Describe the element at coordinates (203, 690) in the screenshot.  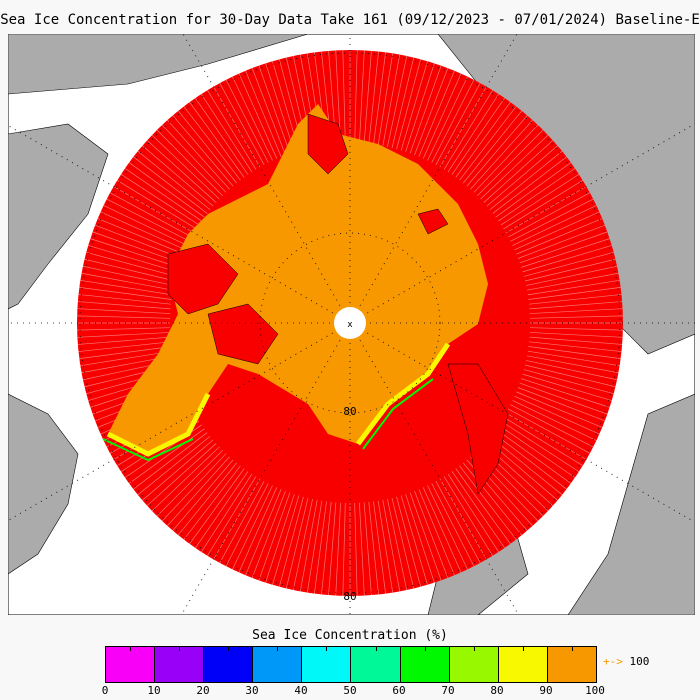
I see `legend-tick-label: 20` at that location.